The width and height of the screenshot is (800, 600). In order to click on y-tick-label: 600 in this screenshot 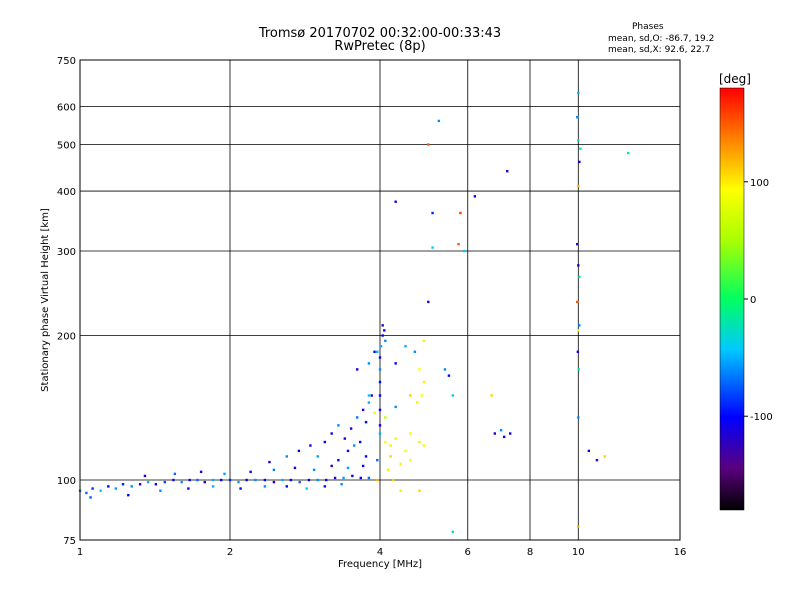, I will do `click(66, 108)`.